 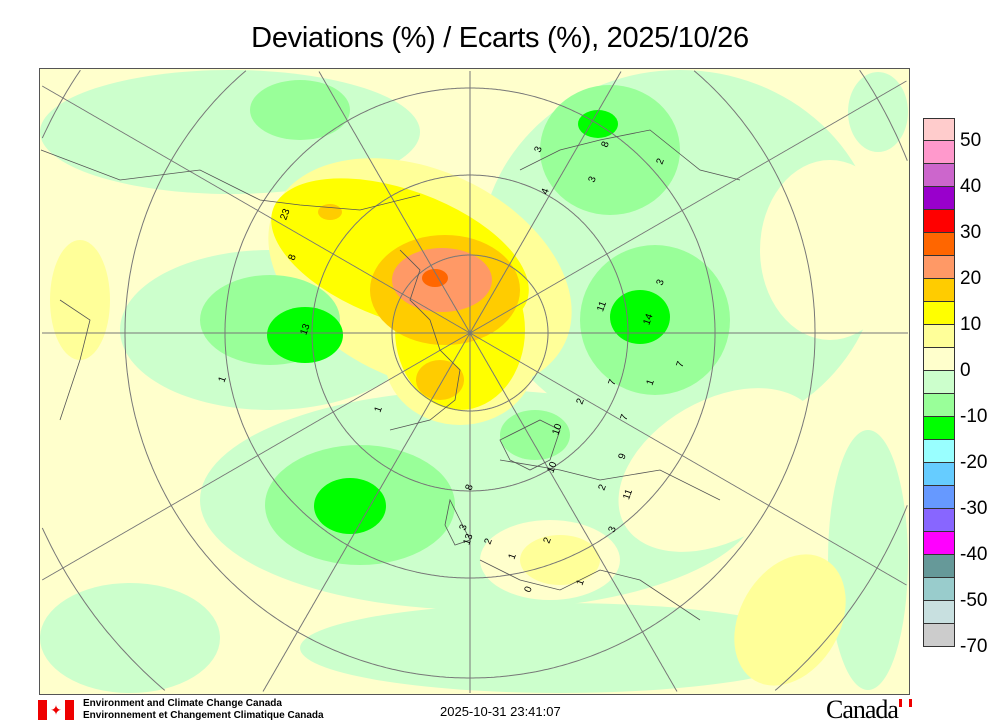 What do you see at coordinates (56, 710) in the screenshot?
I see `canada-flag-icon: ✦` at bounding box center [56, 710].